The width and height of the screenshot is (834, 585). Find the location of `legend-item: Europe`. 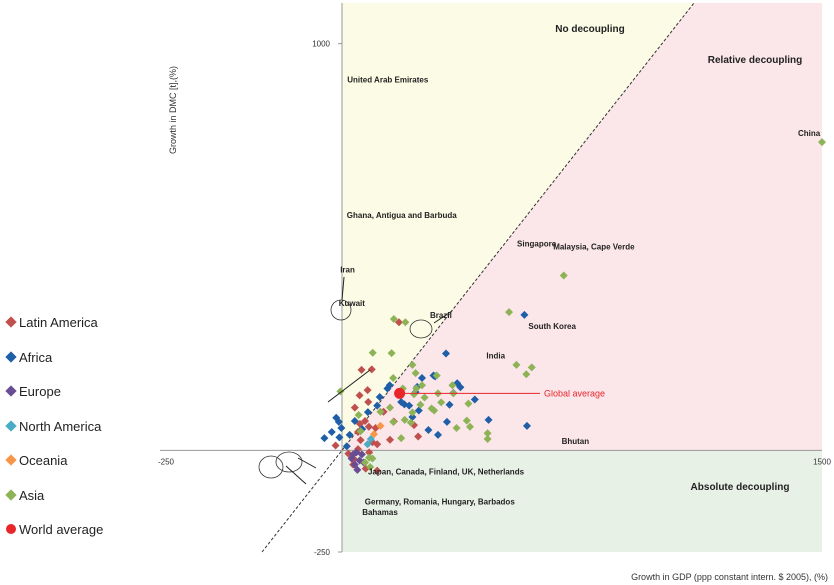

legend-item: Europe is located at coordinates (79, 400).